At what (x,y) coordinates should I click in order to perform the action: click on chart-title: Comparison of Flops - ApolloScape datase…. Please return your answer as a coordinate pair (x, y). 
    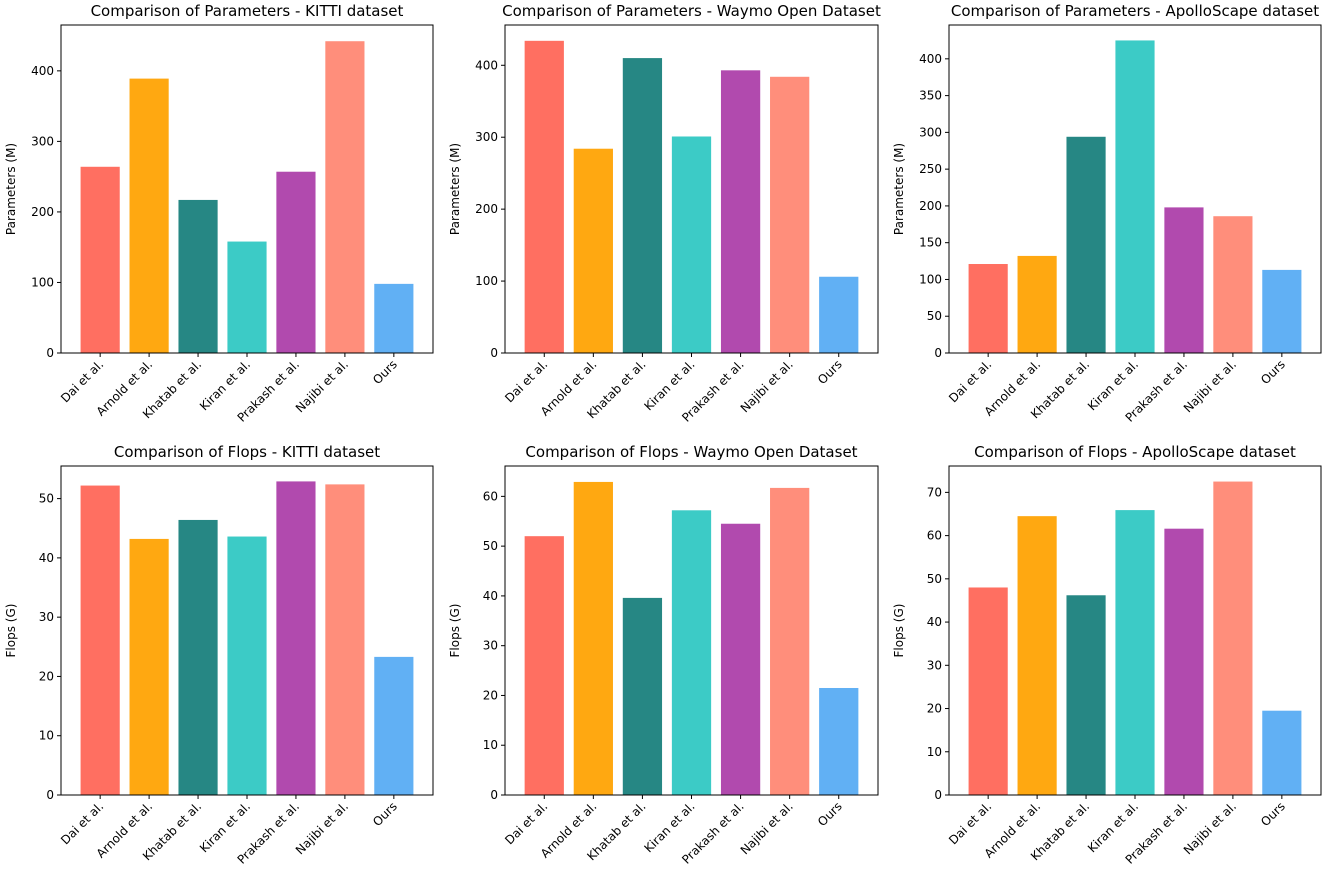
    Looking at the image, I should click on (1135, 452).